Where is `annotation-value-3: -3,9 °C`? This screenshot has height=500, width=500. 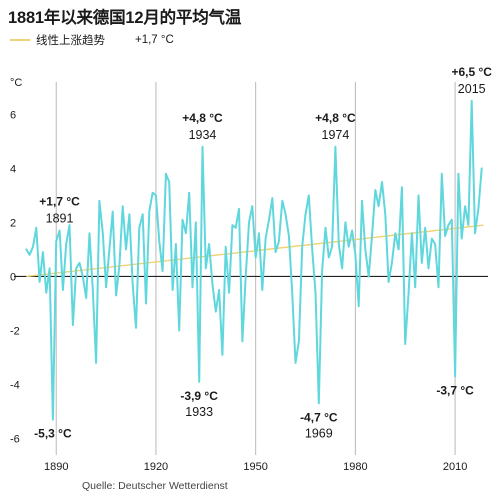 annotation-value-3: -3,9 °C is located at coordinates (199, 396).